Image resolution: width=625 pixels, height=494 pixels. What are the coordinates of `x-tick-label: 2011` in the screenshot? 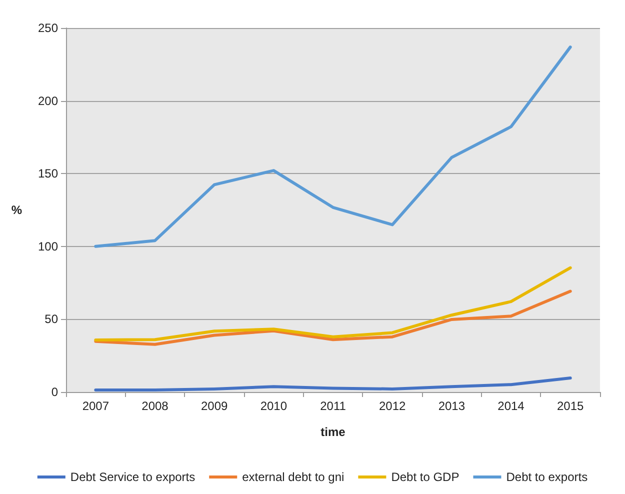 It's located at (333, 406).